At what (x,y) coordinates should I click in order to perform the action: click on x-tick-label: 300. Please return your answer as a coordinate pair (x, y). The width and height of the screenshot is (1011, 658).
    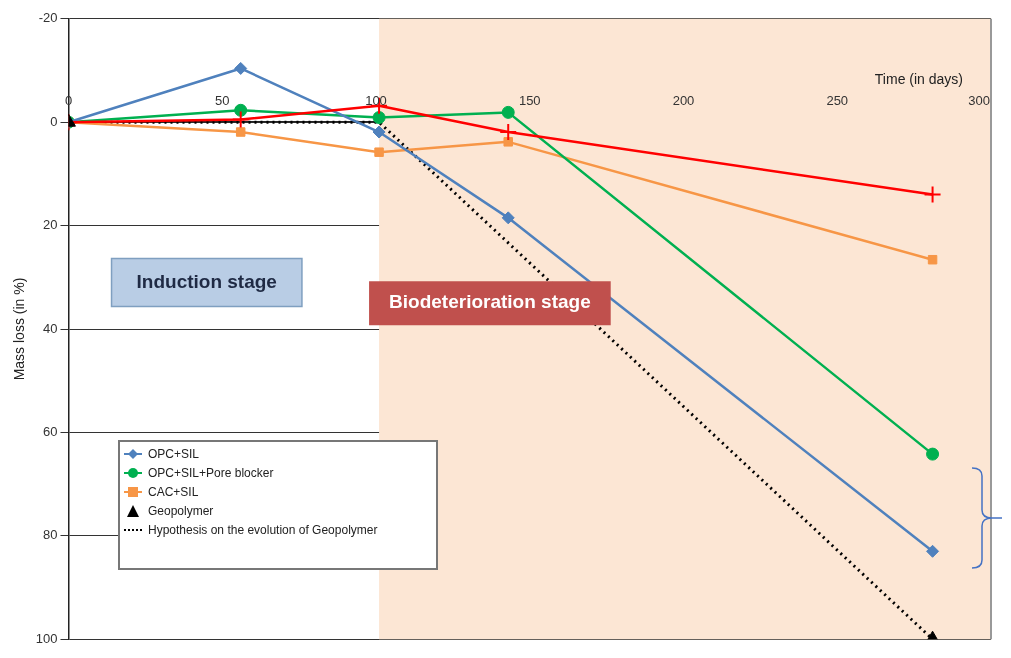
    Looking at the image, I should click on (979, 101).